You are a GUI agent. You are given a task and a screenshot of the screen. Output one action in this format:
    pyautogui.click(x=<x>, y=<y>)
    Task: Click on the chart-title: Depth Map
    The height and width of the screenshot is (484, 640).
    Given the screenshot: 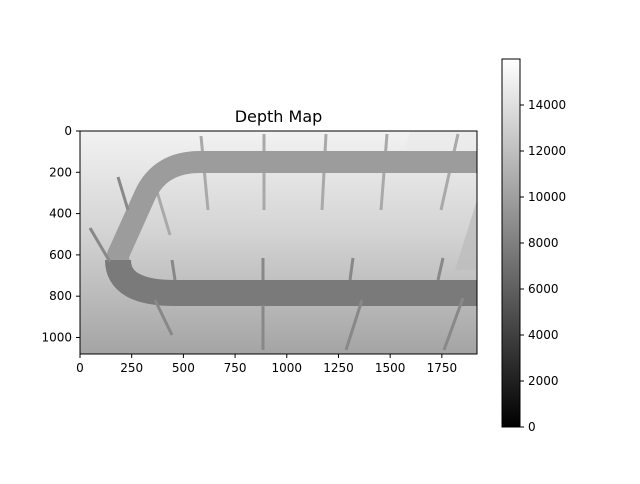 What is the action you would take?
    pyautogui.click(x=279, y=116)
    